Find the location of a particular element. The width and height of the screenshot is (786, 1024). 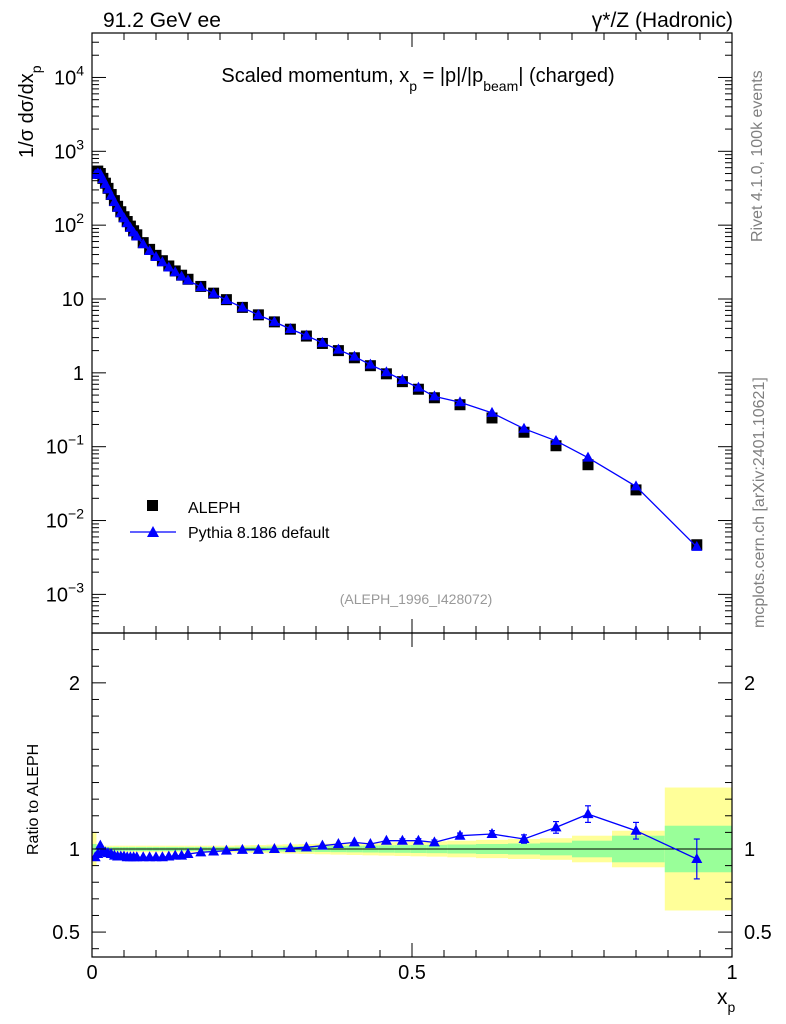

y-tick-label: 10² is located at coordinates (69, 223).